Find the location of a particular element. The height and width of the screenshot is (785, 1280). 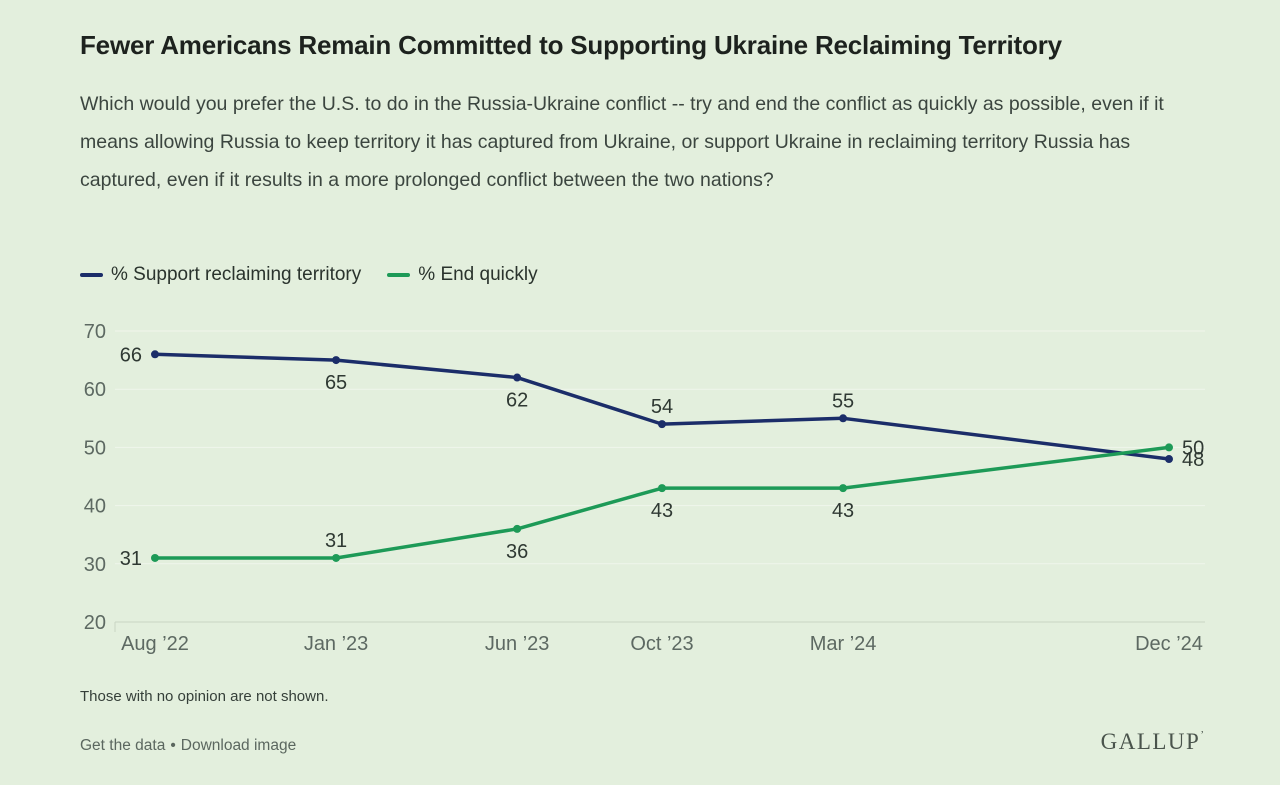

data-point-label: 62 is located at coordinates (517, 401).